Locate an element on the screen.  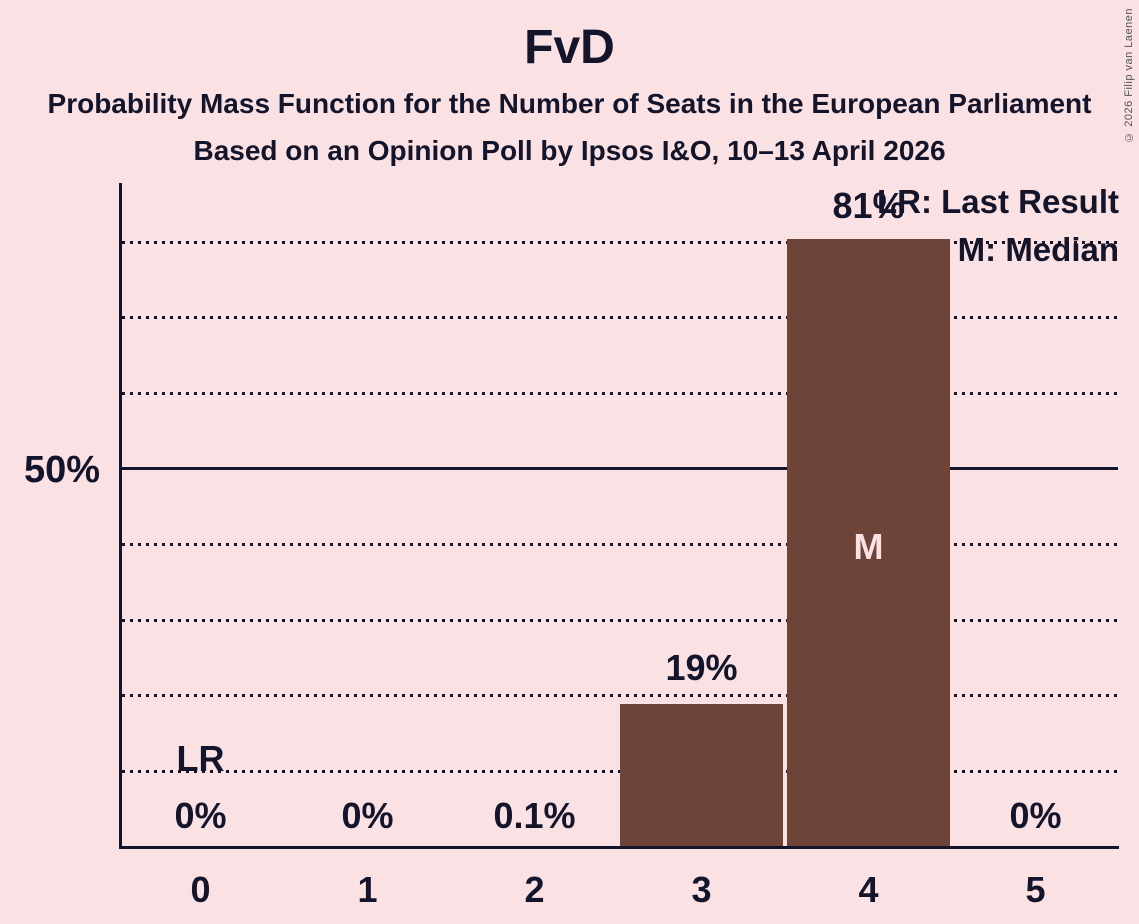
value-label-seat-2: 0.1% is located at coordinates (534, 815).